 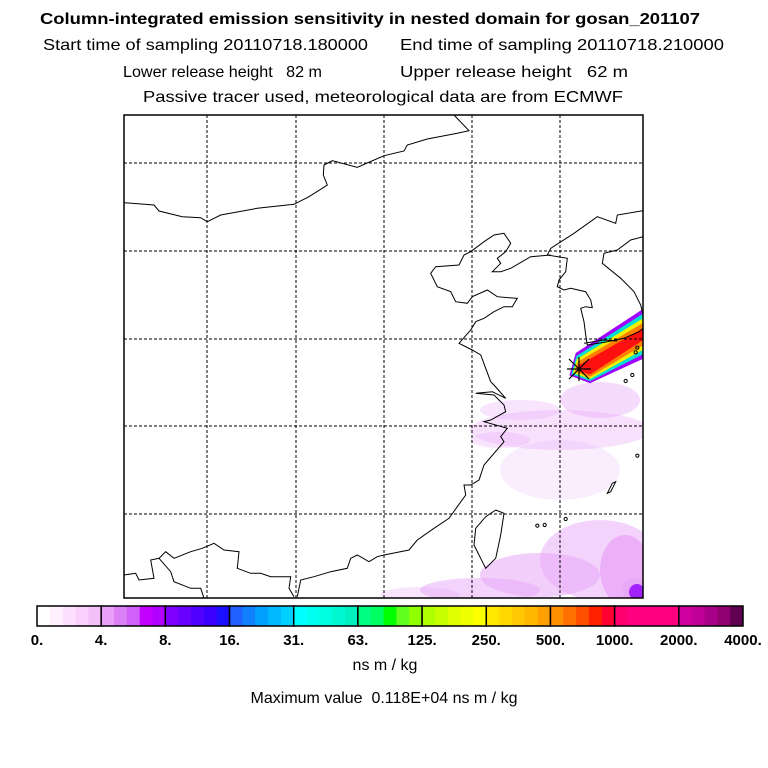 I want to click on colorbar-tick-label: 125., so click(x=421, y=640).